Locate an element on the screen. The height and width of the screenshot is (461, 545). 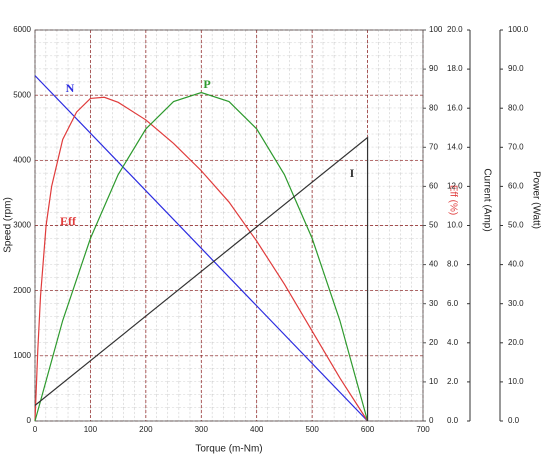
x-tick-label: 0 is located at coordinates (35, 429).